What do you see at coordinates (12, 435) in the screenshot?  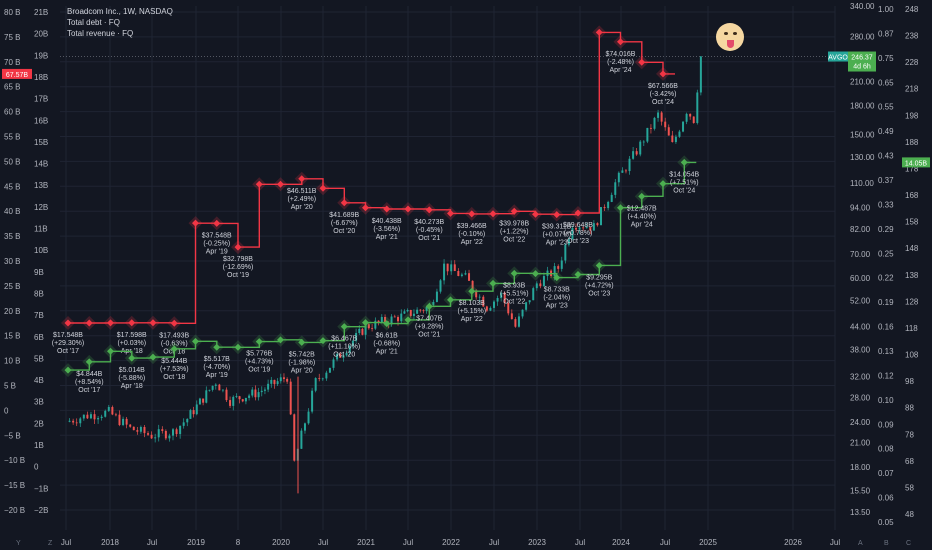 I see `debt-axis-tick: −5 B` at bounding box center [12, 435].